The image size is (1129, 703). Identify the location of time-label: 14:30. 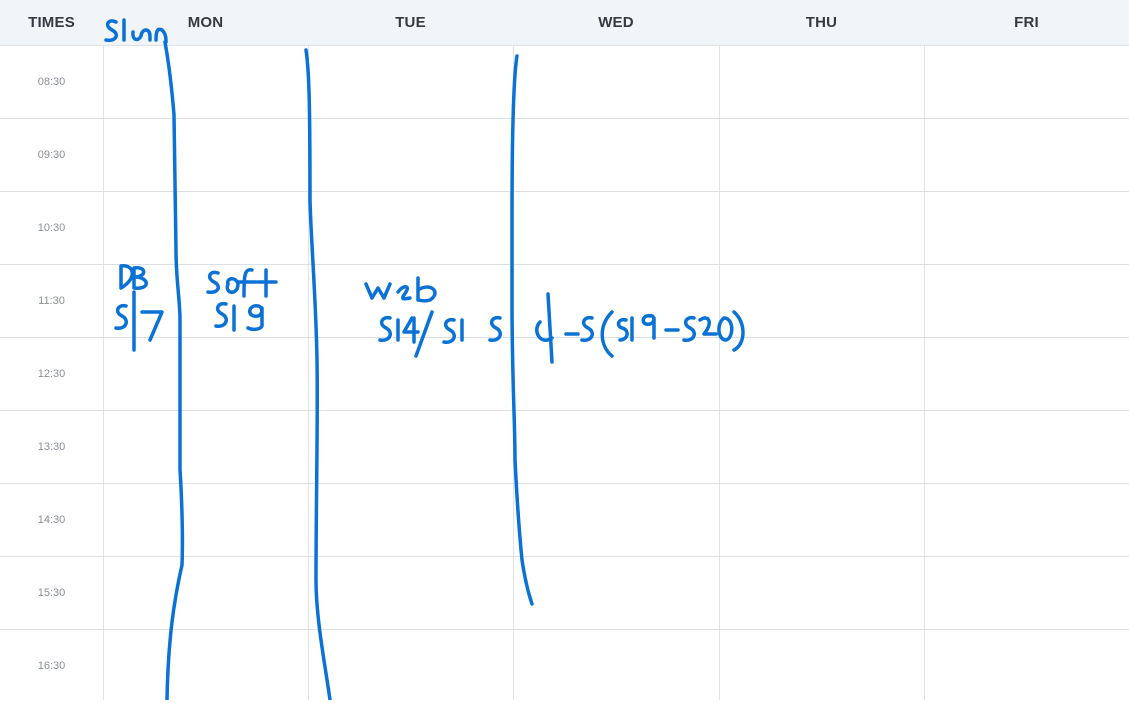
(51, 520).